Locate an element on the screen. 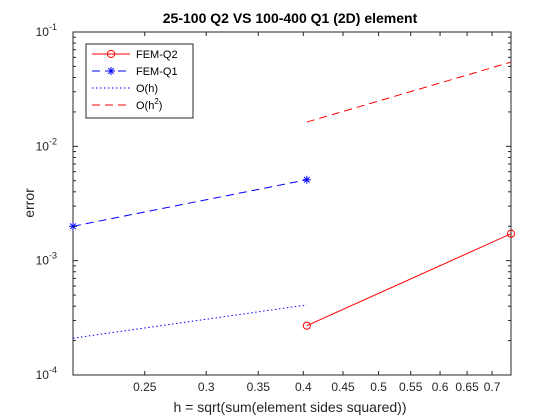 This screenshot has height=420, width=560. chart-title: 25-100 Q2 VS 100-400 Q1 (2D) element is located at coordinates (290, 18).